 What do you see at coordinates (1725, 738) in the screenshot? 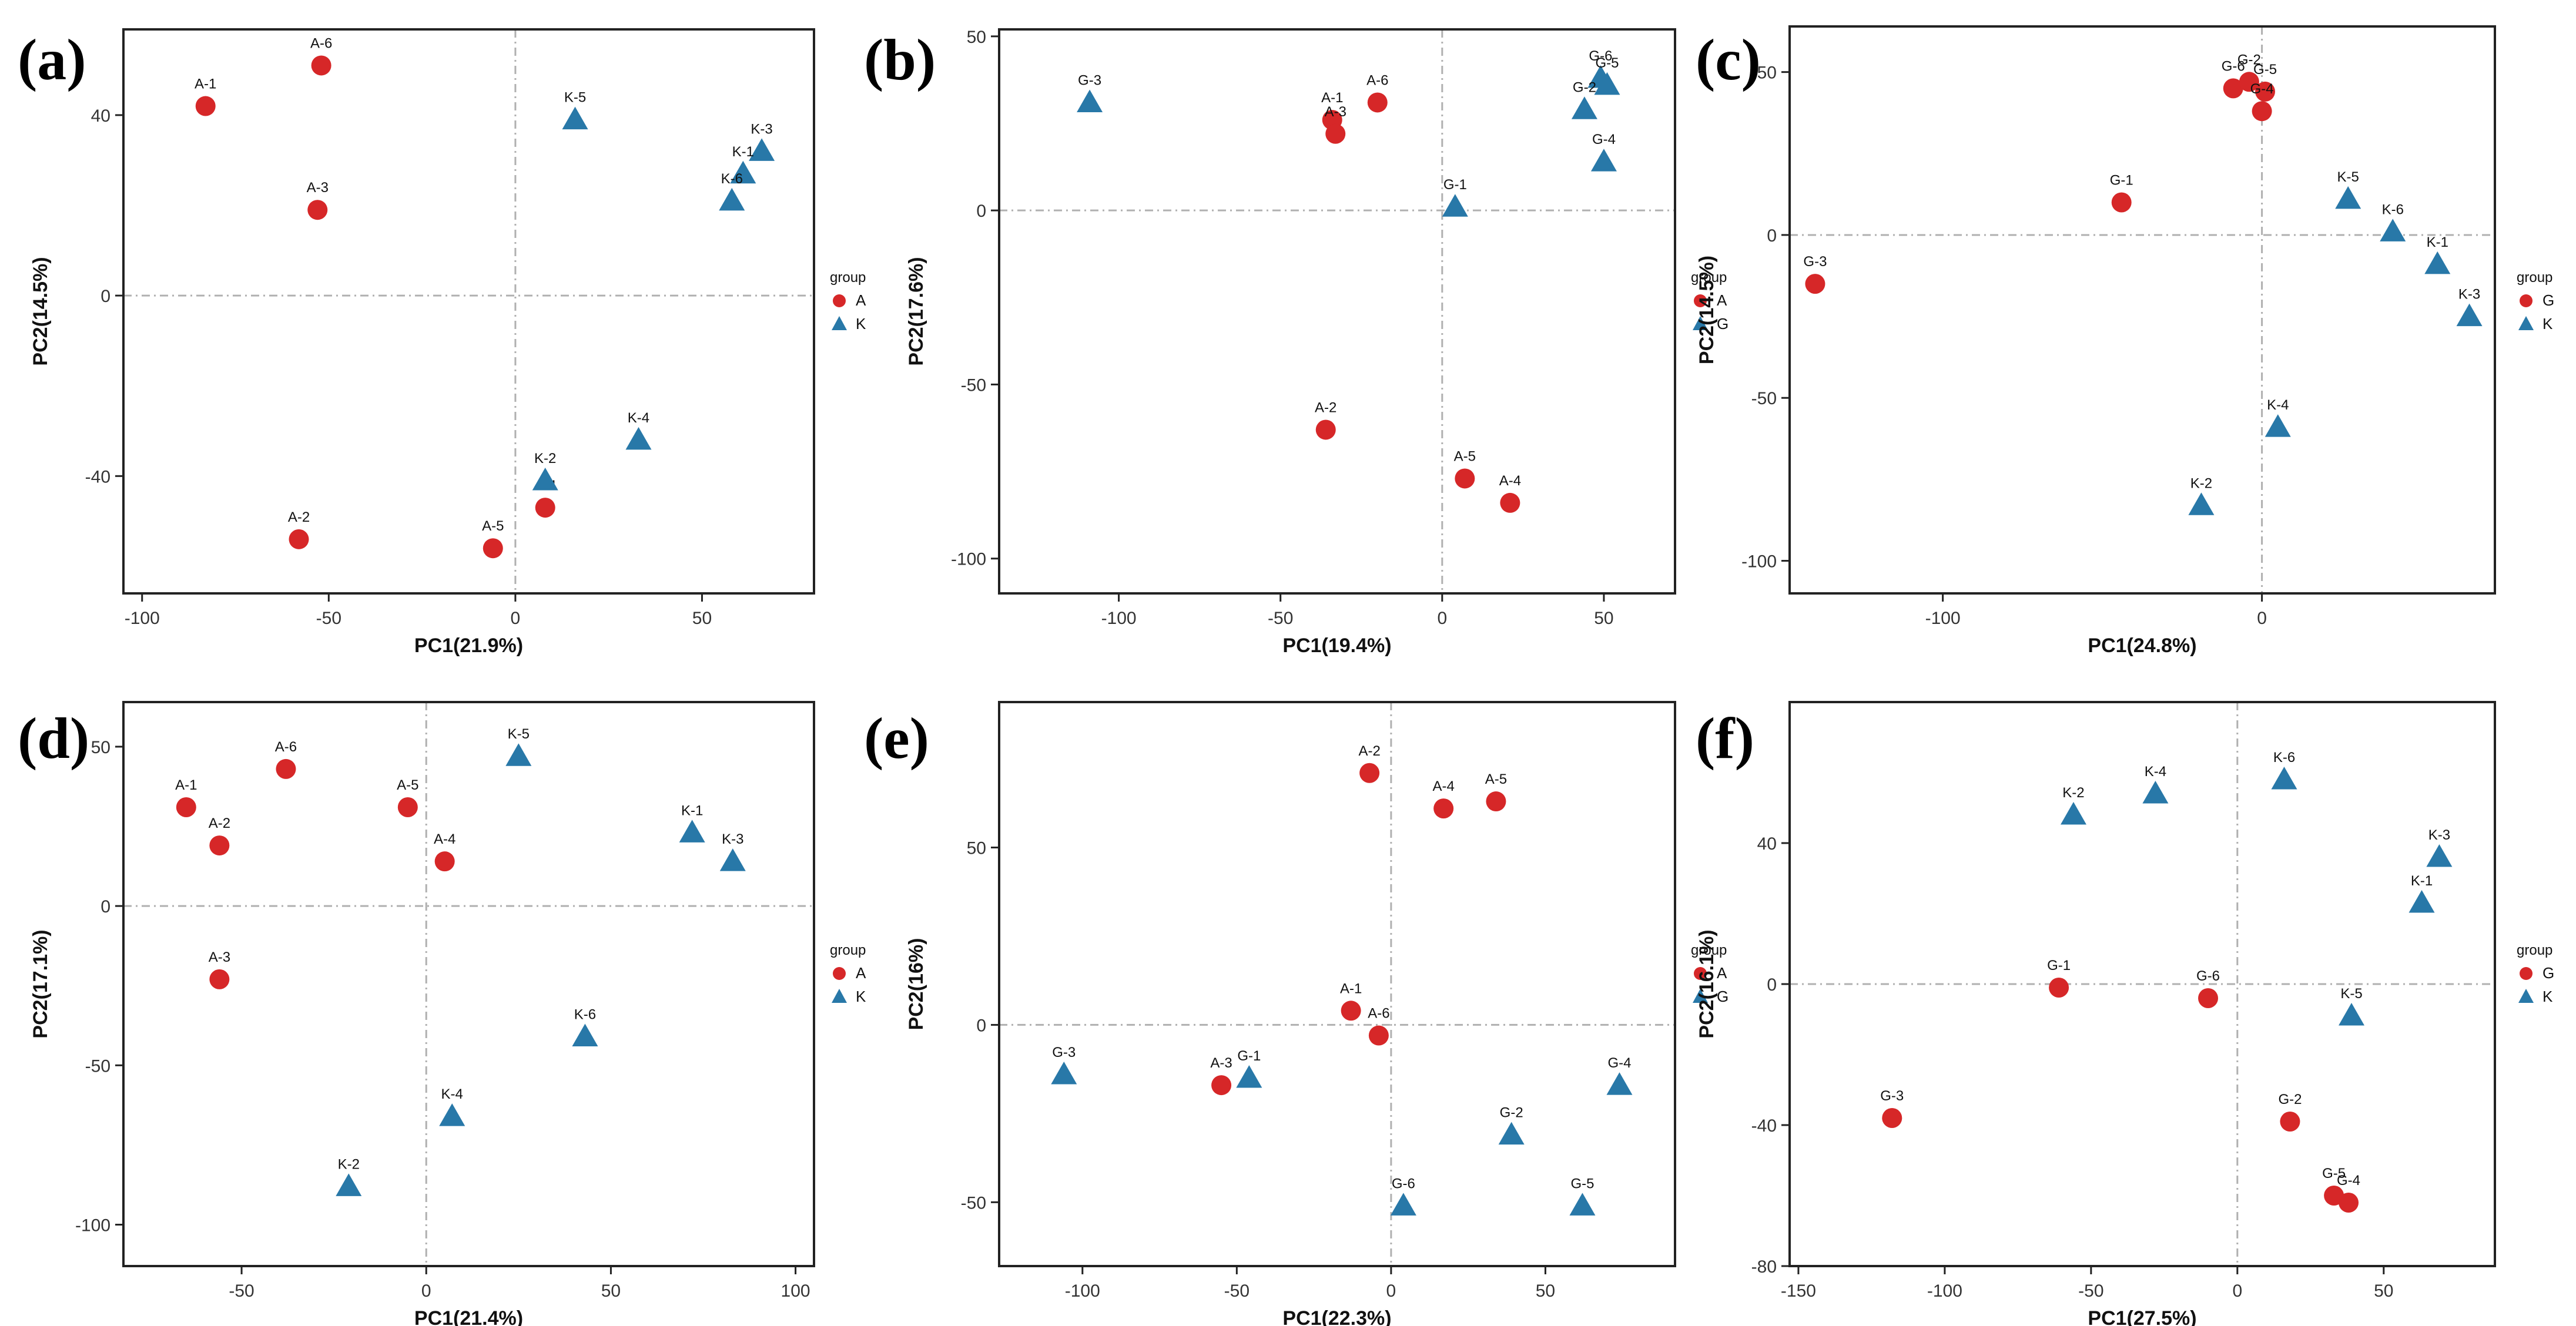
I see `panel-letter: (f)` at bounding box center [1725, 738].